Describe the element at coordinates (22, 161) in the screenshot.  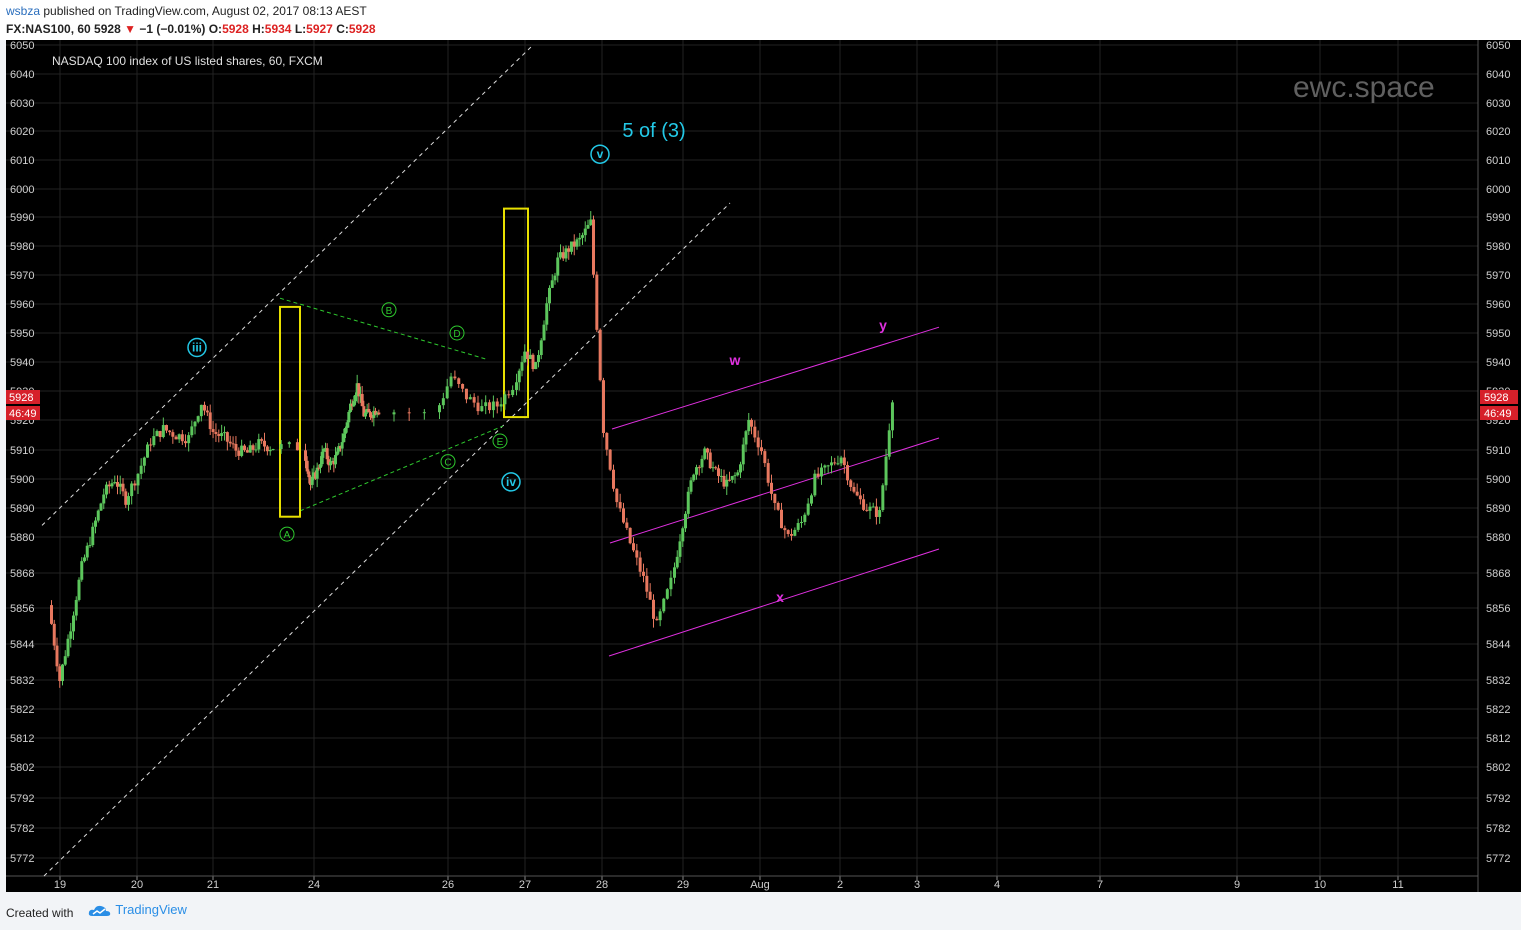
I see `left-tick-label: 6010` at that location.